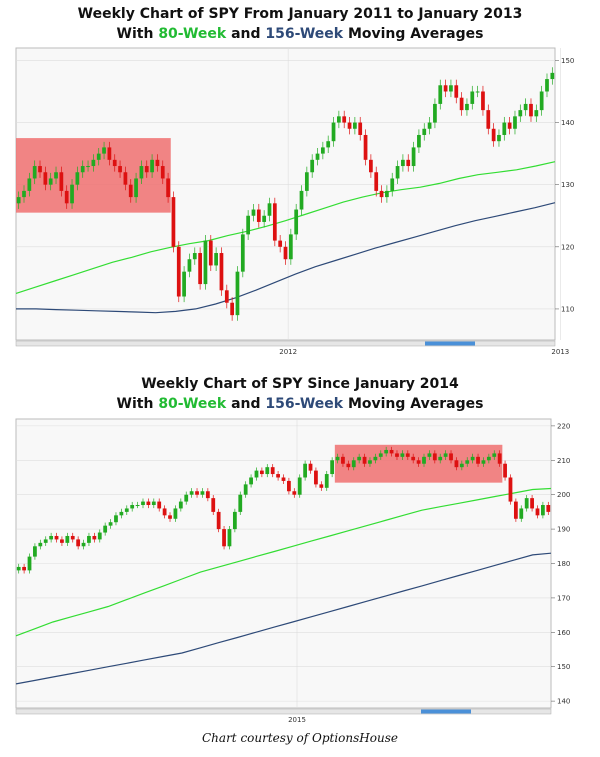 This screenshot has height=757, width=600. Describe the element at coordinates (563, 598) in the screenshot. I see `chart2-y-tick-label-170: 170` at that location.